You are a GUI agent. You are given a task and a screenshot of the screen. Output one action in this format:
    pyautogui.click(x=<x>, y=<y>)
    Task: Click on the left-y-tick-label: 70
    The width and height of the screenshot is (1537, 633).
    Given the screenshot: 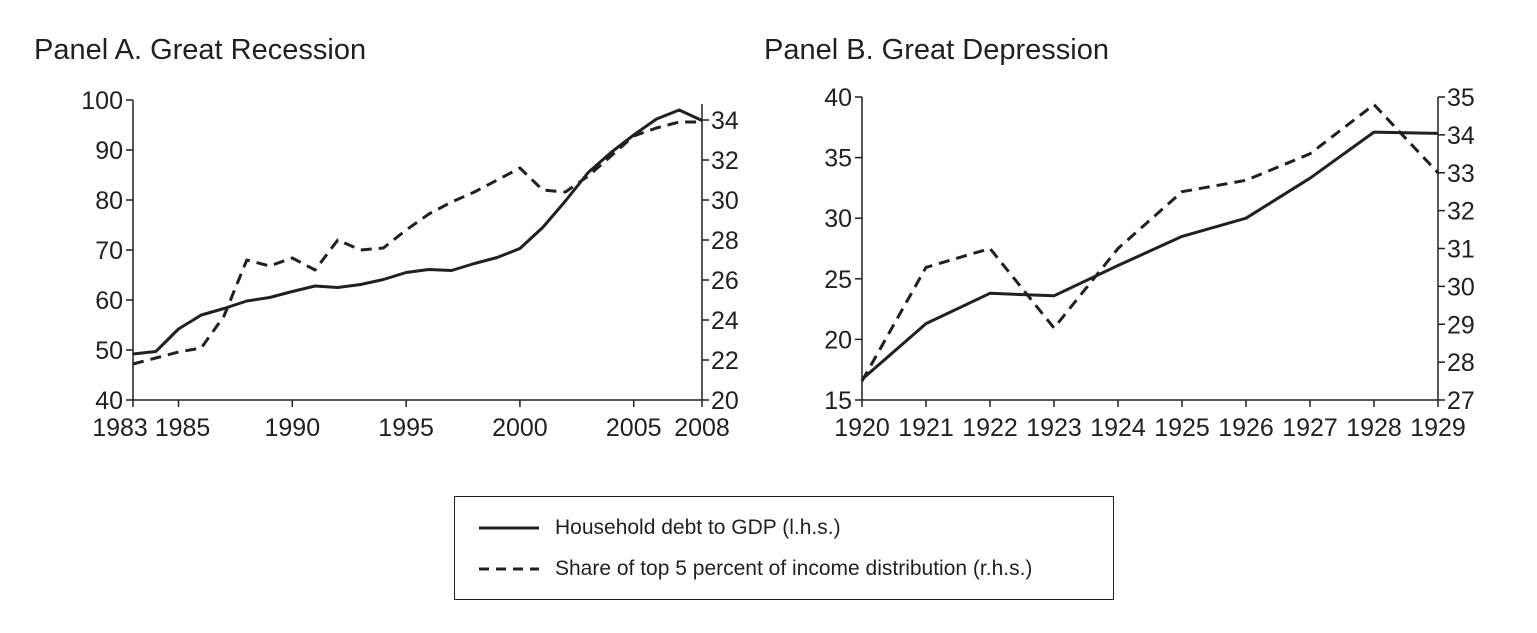 What is the action you would take?
    pyautogui.click(x=109, y=251)
    